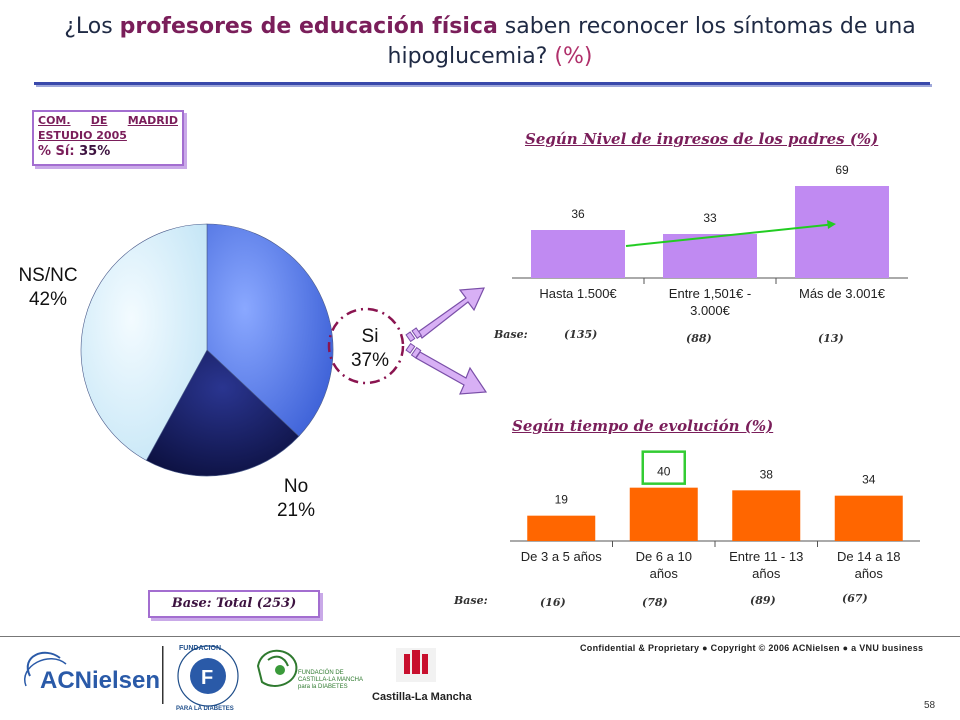 The image size is (960, 720). I want to click on trend-line, so click(728, 235).